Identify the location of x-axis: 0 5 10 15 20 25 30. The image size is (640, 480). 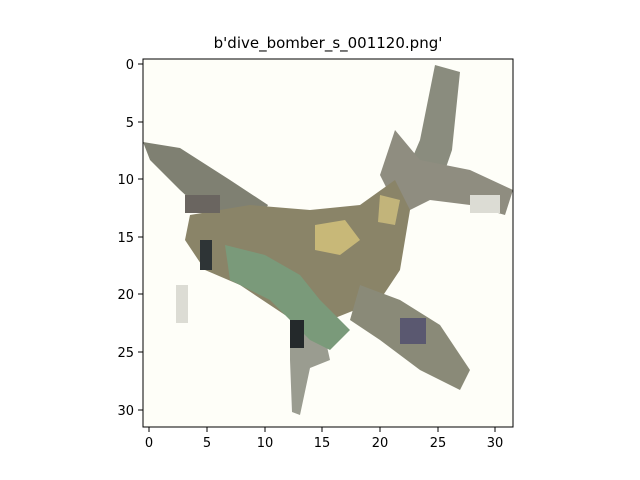
(324, 439).